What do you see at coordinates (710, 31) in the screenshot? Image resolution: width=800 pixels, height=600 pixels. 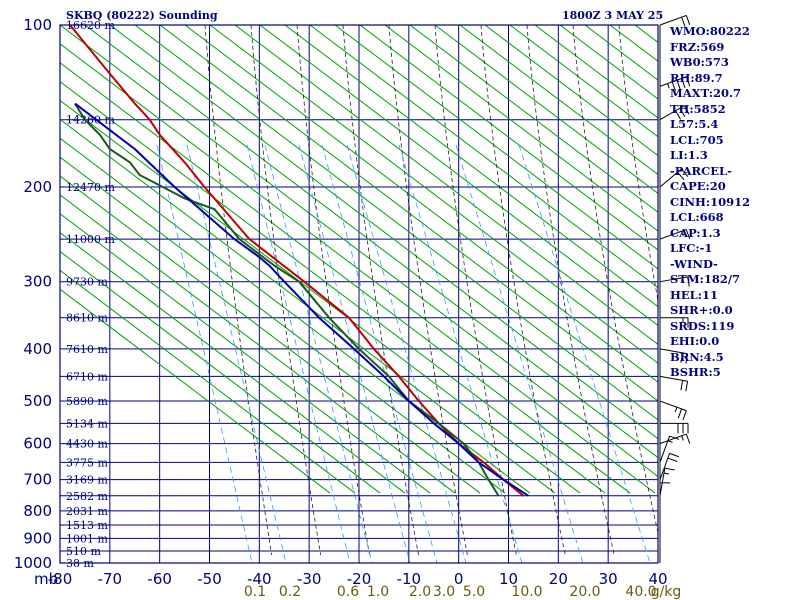 I see `sounding-index-item: WMO:80222` at bounding box center [710, 31].